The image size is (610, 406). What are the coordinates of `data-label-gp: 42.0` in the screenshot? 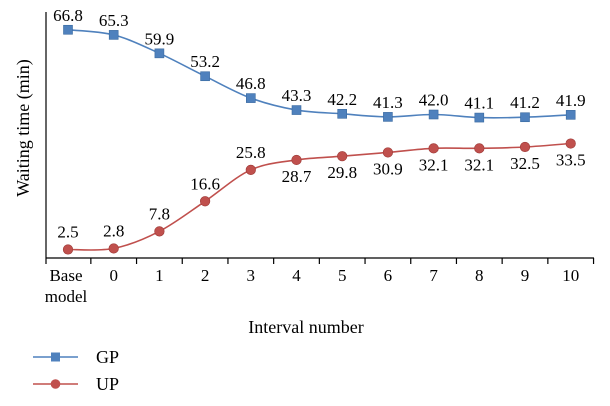 It's located at (434, 100).